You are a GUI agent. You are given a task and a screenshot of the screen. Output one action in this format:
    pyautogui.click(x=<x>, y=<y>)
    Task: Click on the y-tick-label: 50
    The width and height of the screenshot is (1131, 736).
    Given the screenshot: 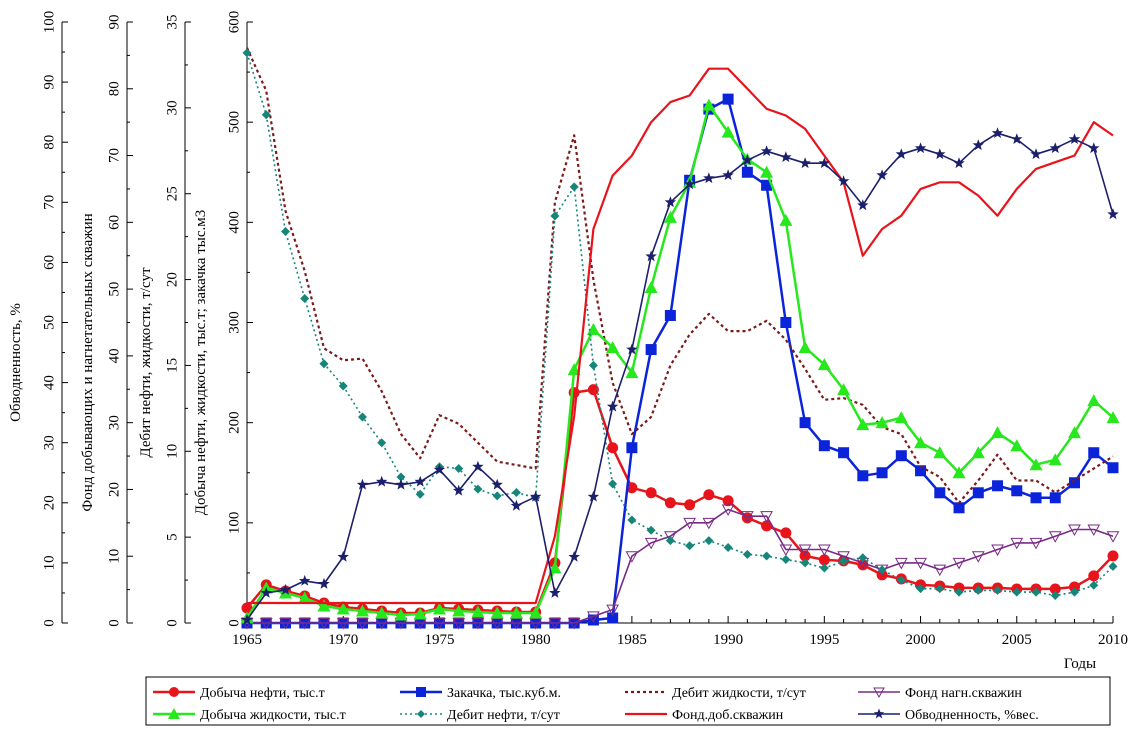 What is the action you would take?
    pyautogui.click(x=114, y=289)
    